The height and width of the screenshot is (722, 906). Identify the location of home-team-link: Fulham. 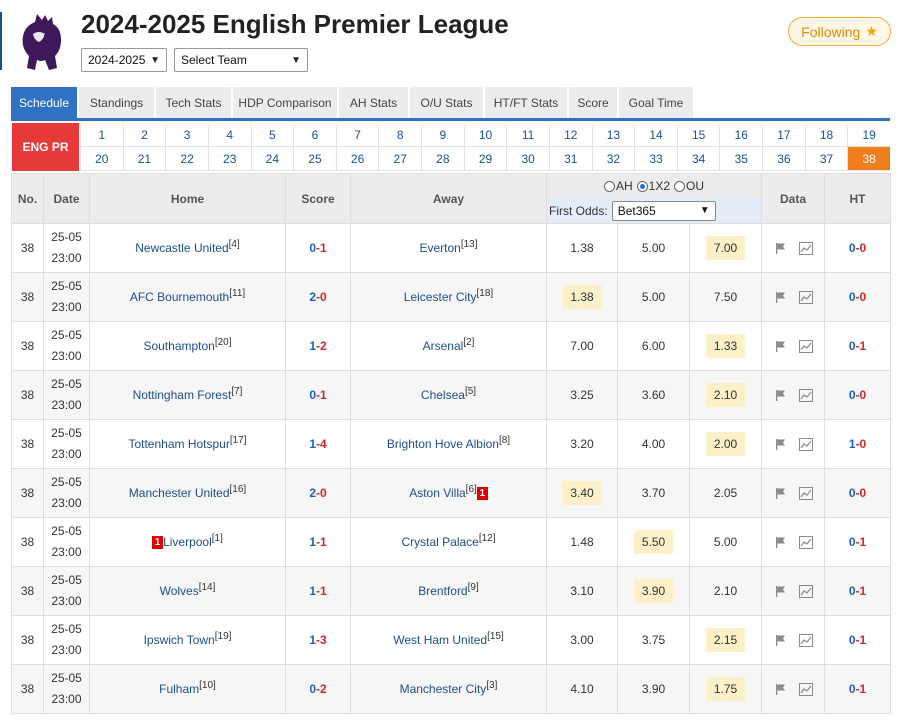
(179, 689).